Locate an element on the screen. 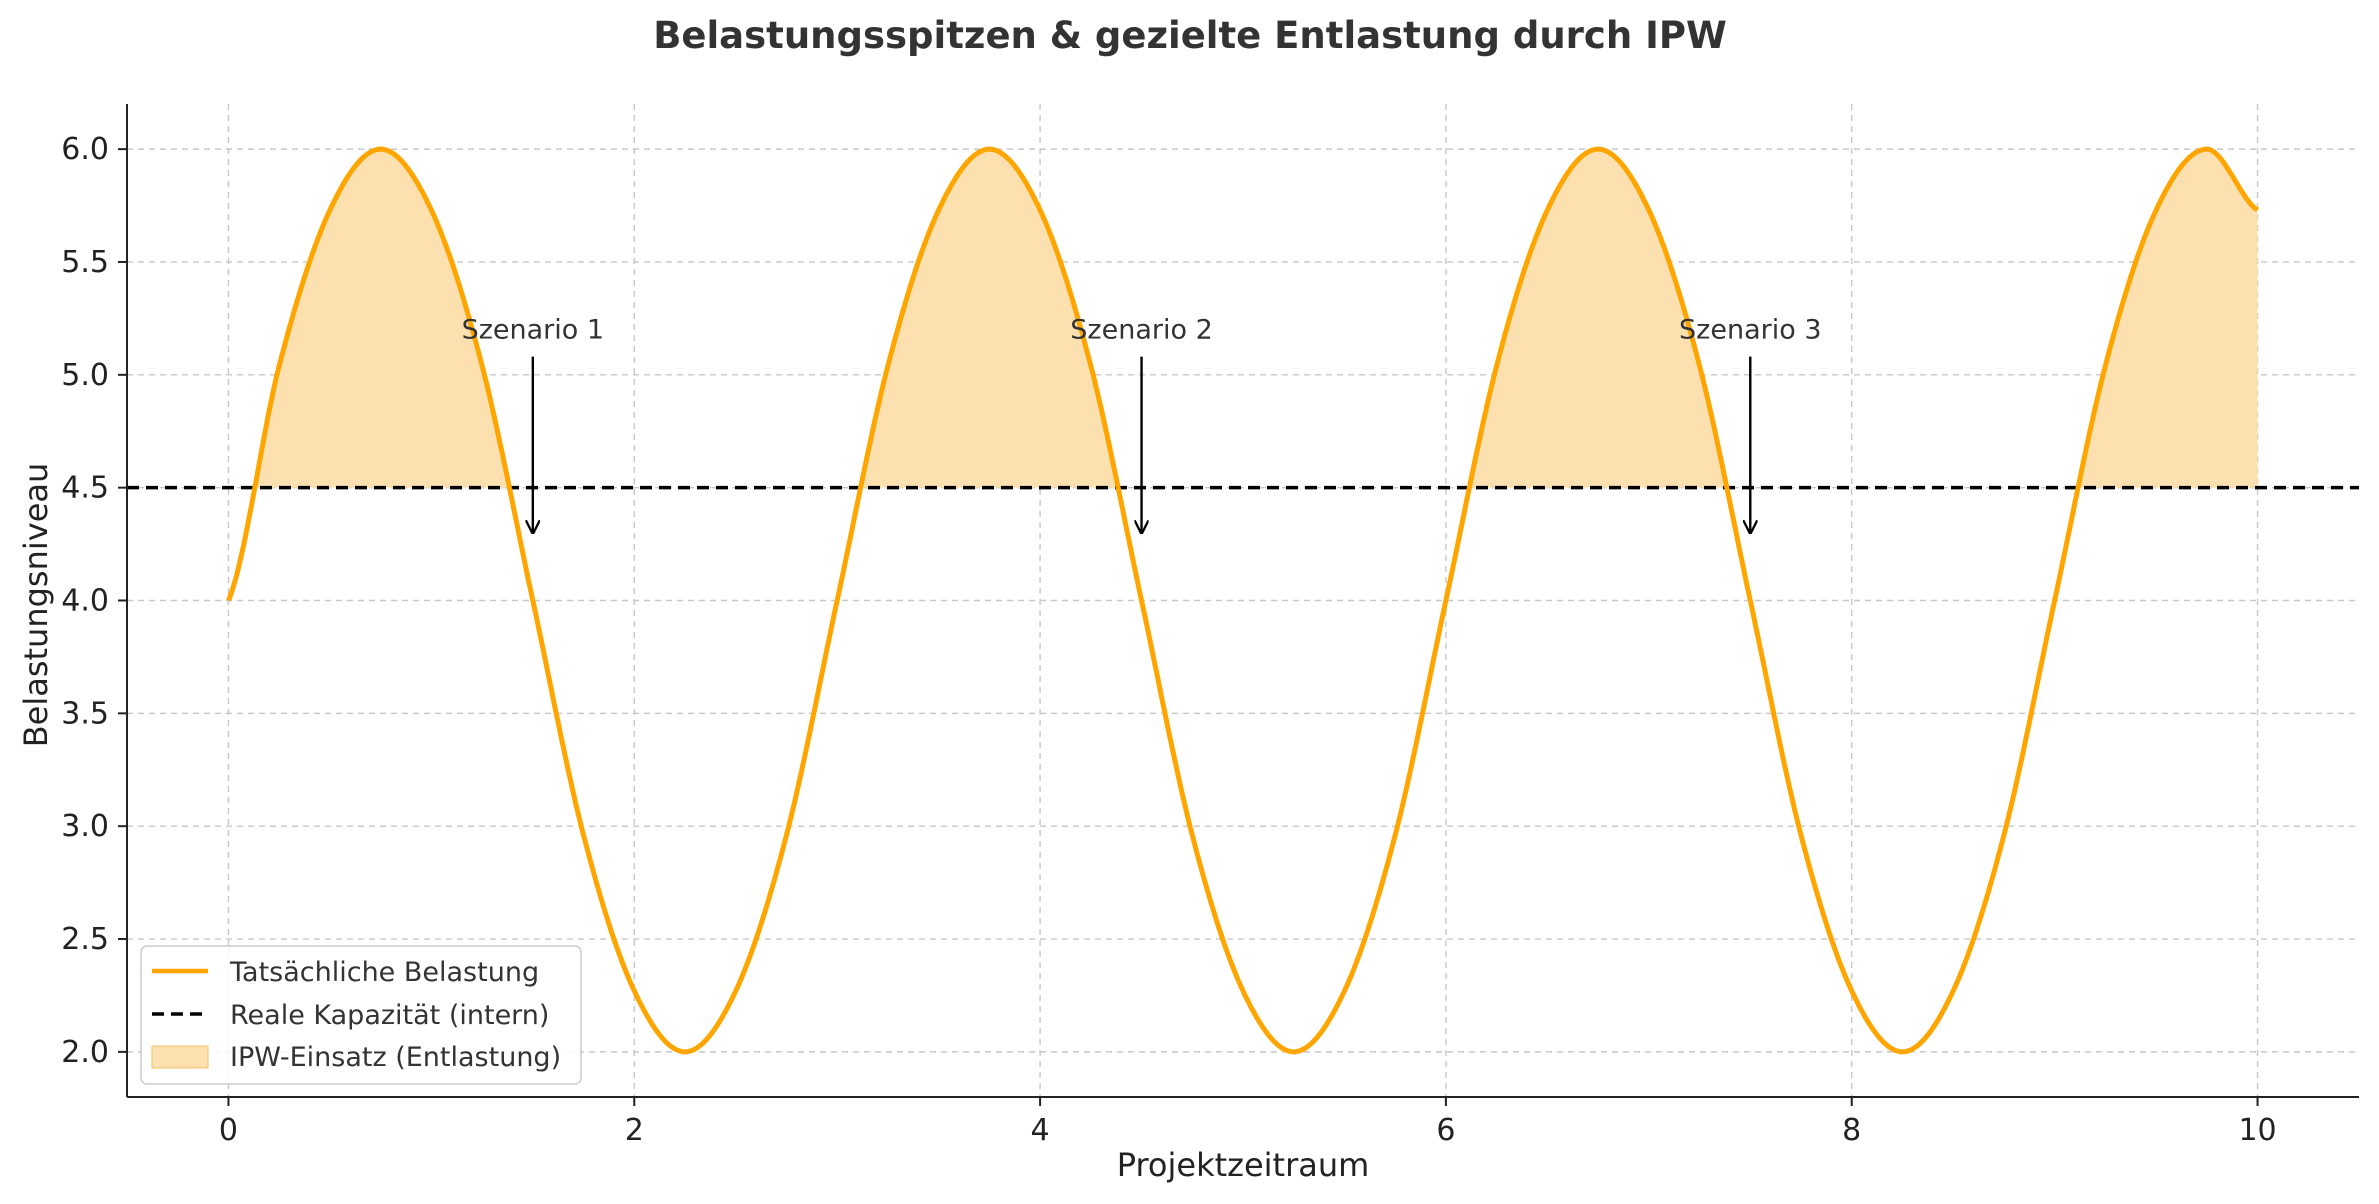  y-tick-label: 4.5 is located at coordinates (85, 488).